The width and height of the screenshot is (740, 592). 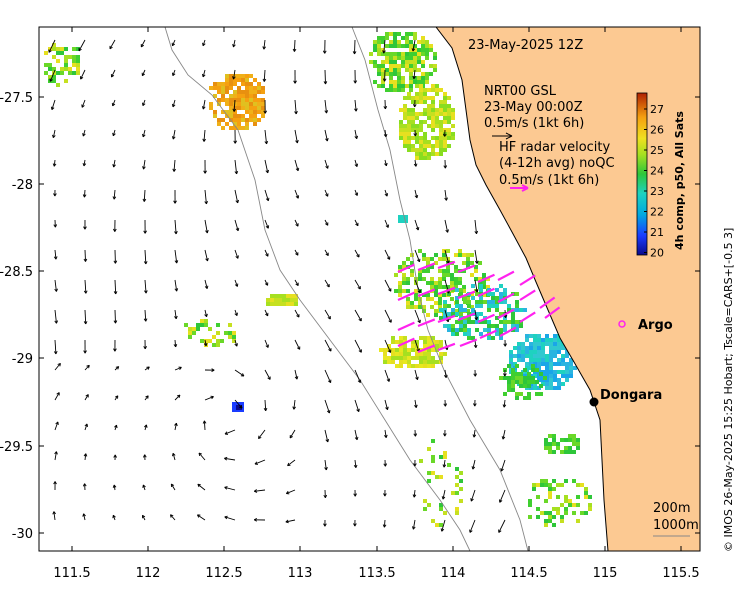 What do you see at coordinates (549, 180) in the screenshot?
I see `radar-label-line3: 0.5m/s (1kt 6h)` at bounding box center [549, 180].